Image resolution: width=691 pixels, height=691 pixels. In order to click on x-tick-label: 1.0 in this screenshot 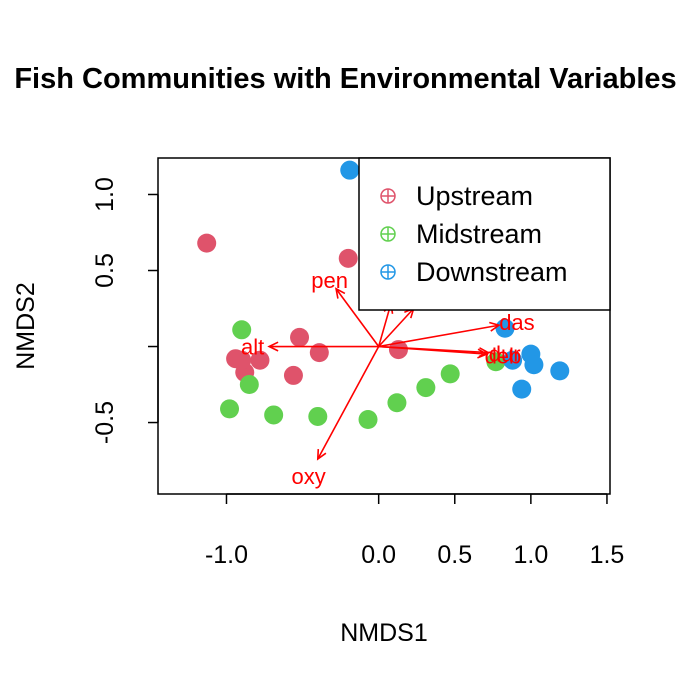, I will do `click(530, 555)`.